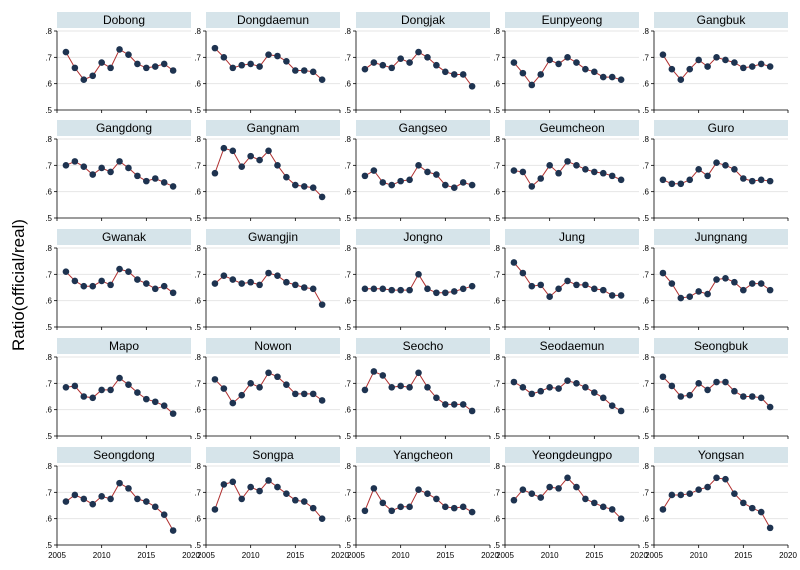 The width and height of the screenshot is (800, 570). I want to click on panel-title: Geumcheon, so click(571, 128).